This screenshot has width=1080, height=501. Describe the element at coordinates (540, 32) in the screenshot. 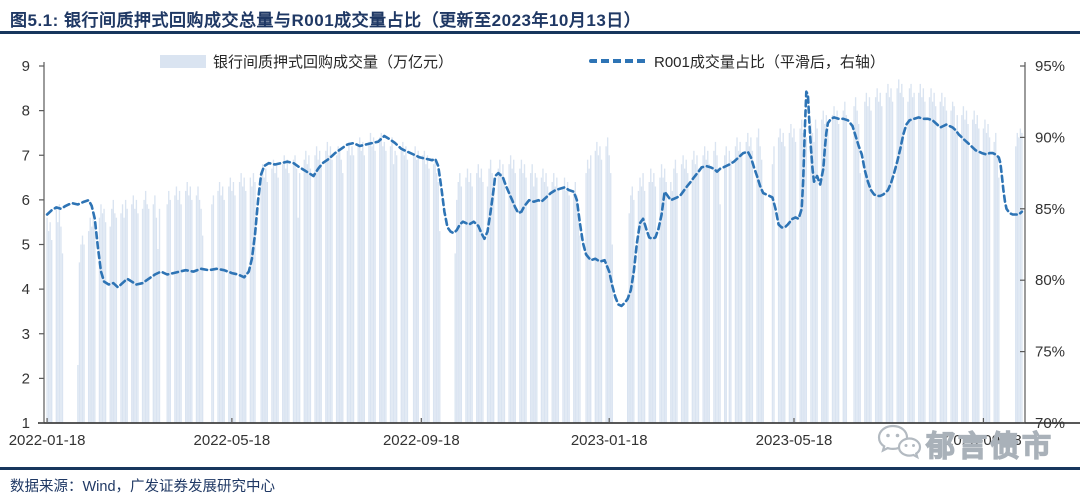

I see `title-divider` at that location.